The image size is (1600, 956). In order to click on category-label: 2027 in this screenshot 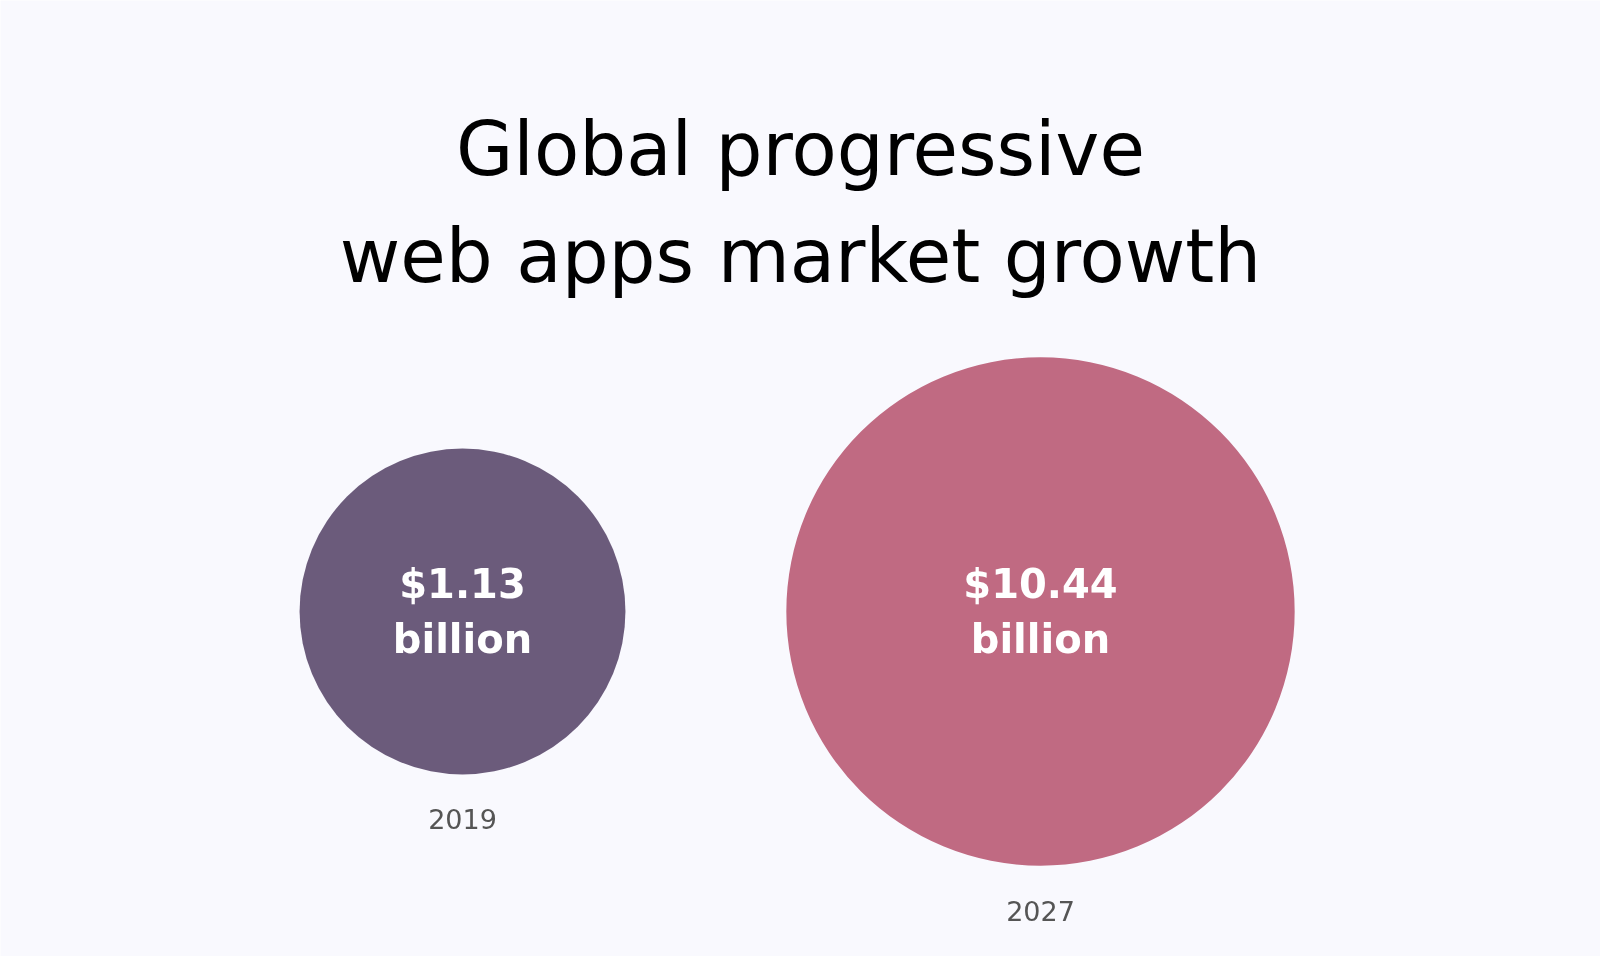, I will do `click(1040, 911)`.